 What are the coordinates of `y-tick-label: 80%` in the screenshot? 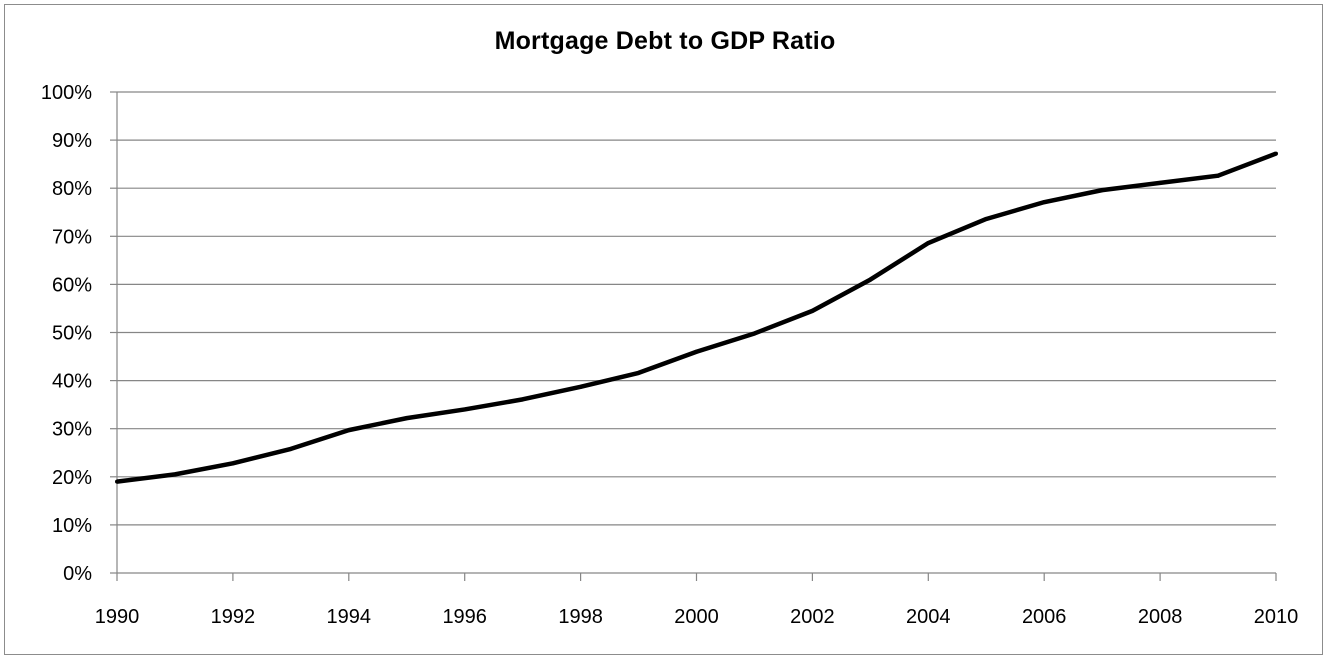 It's located at (72, 189).